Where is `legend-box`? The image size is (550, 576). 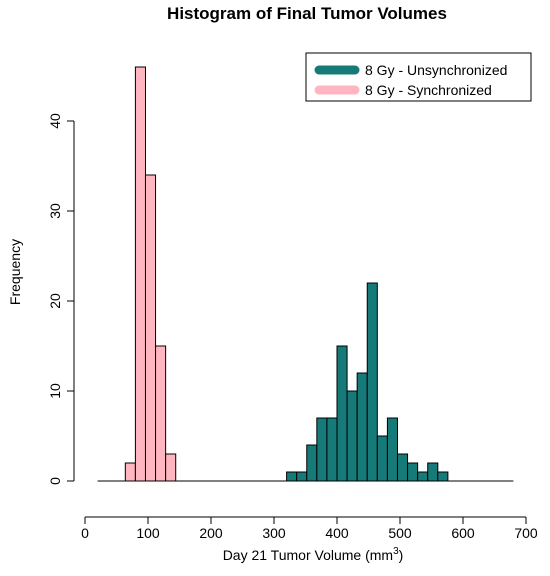 legend-box is located at coordinates (418, 77).